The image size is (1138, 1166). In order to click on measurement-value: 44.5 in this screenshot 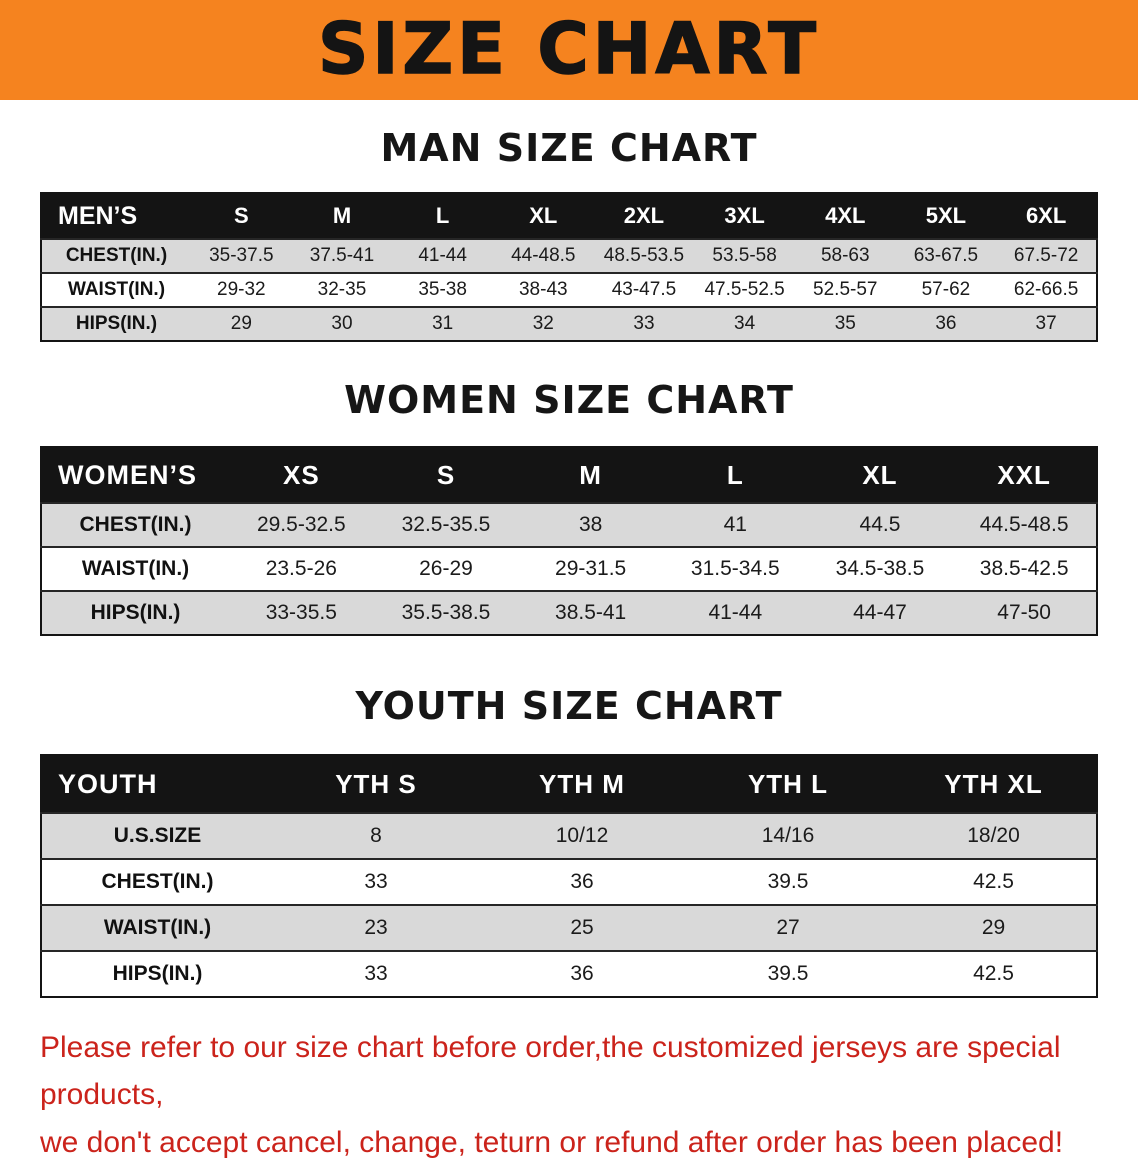, I will do `click(880, 524)`.